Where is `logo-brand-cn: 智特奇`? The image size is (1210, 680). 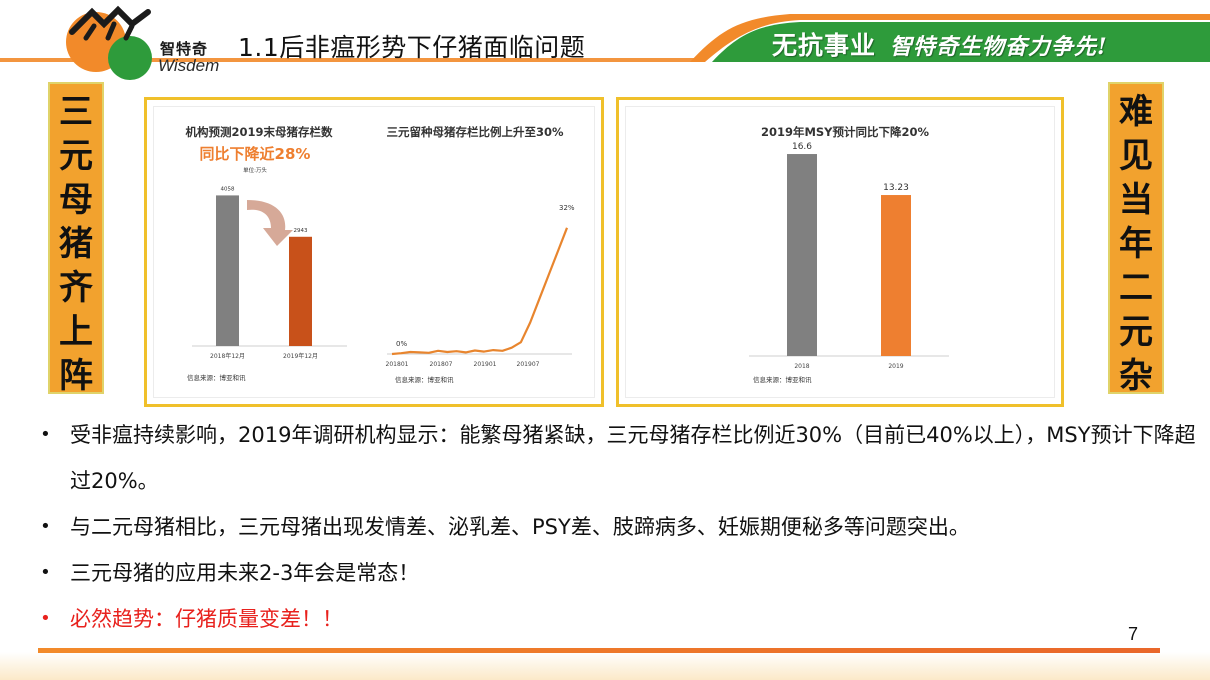 logo-brand-cn: 智特奇 is located at coordinates (184, 49).